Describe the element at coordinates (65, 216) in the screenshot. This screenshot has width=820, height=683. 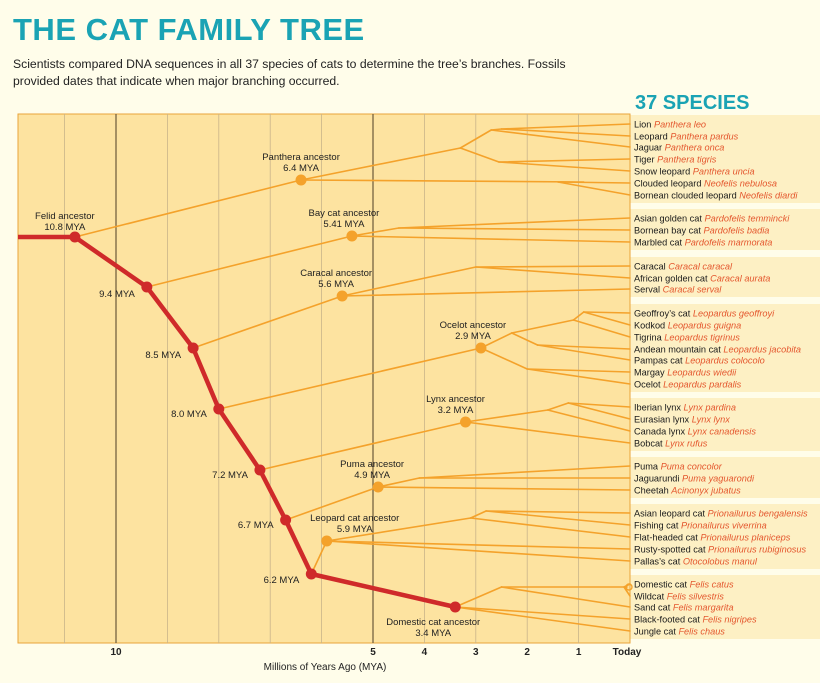
I see `node-label: Felid ancestor` at that location.